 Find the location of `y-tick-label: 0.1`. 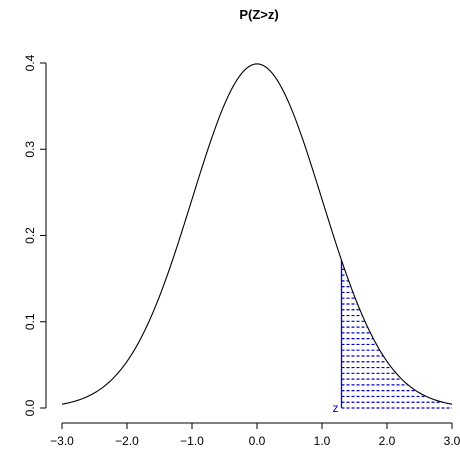

y-tick-label: 0.1 is located at coordinates (30, 321).